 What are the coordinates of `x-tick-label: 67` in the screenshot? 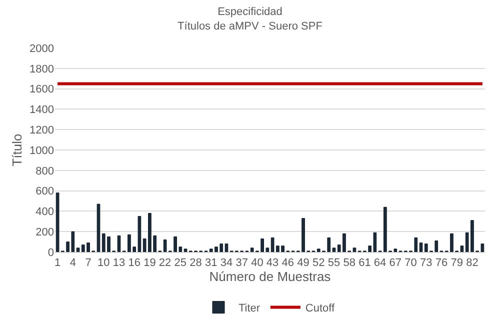 It's located at (395, 263).